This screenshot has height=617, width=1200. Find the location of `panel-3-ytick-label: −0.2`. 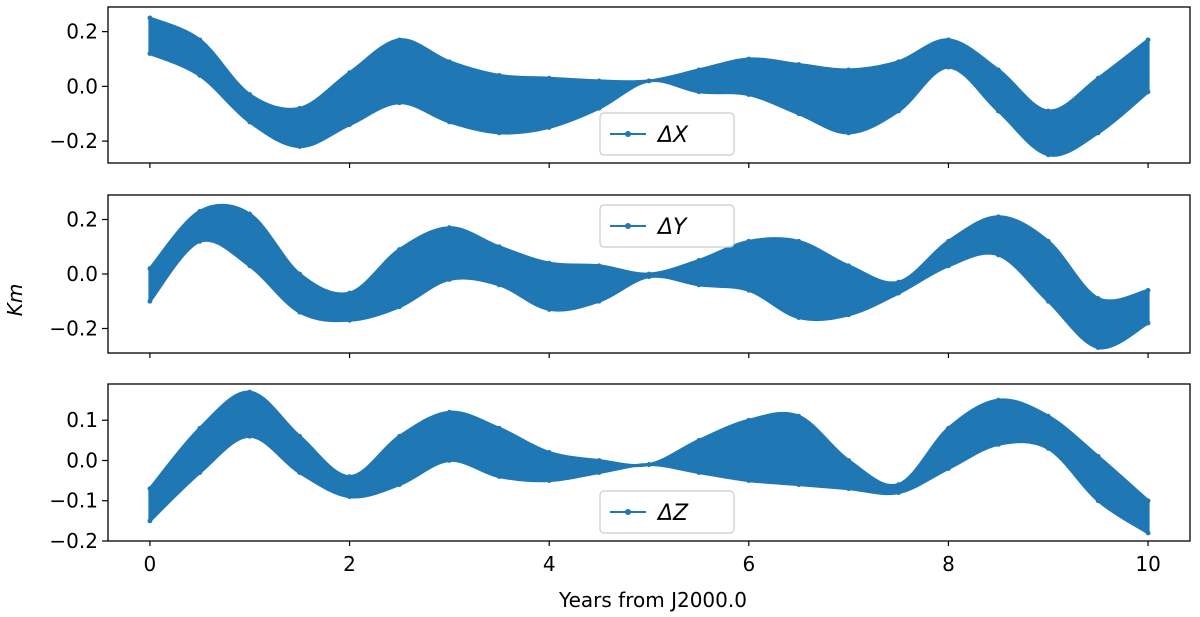

panel-3-ytick-label: −0.2 is located at coordinates (73, 541).